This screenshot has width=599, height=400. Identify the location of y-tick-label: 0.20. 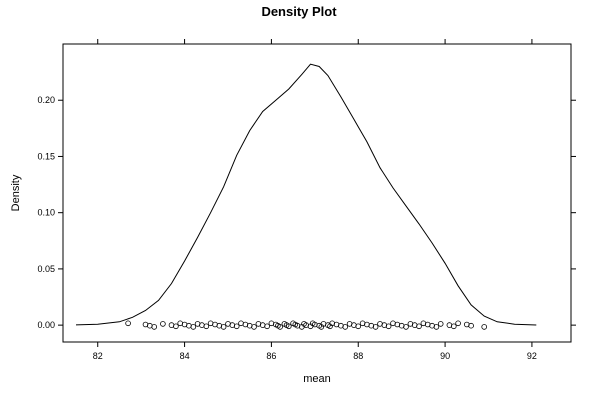
(46, 100).